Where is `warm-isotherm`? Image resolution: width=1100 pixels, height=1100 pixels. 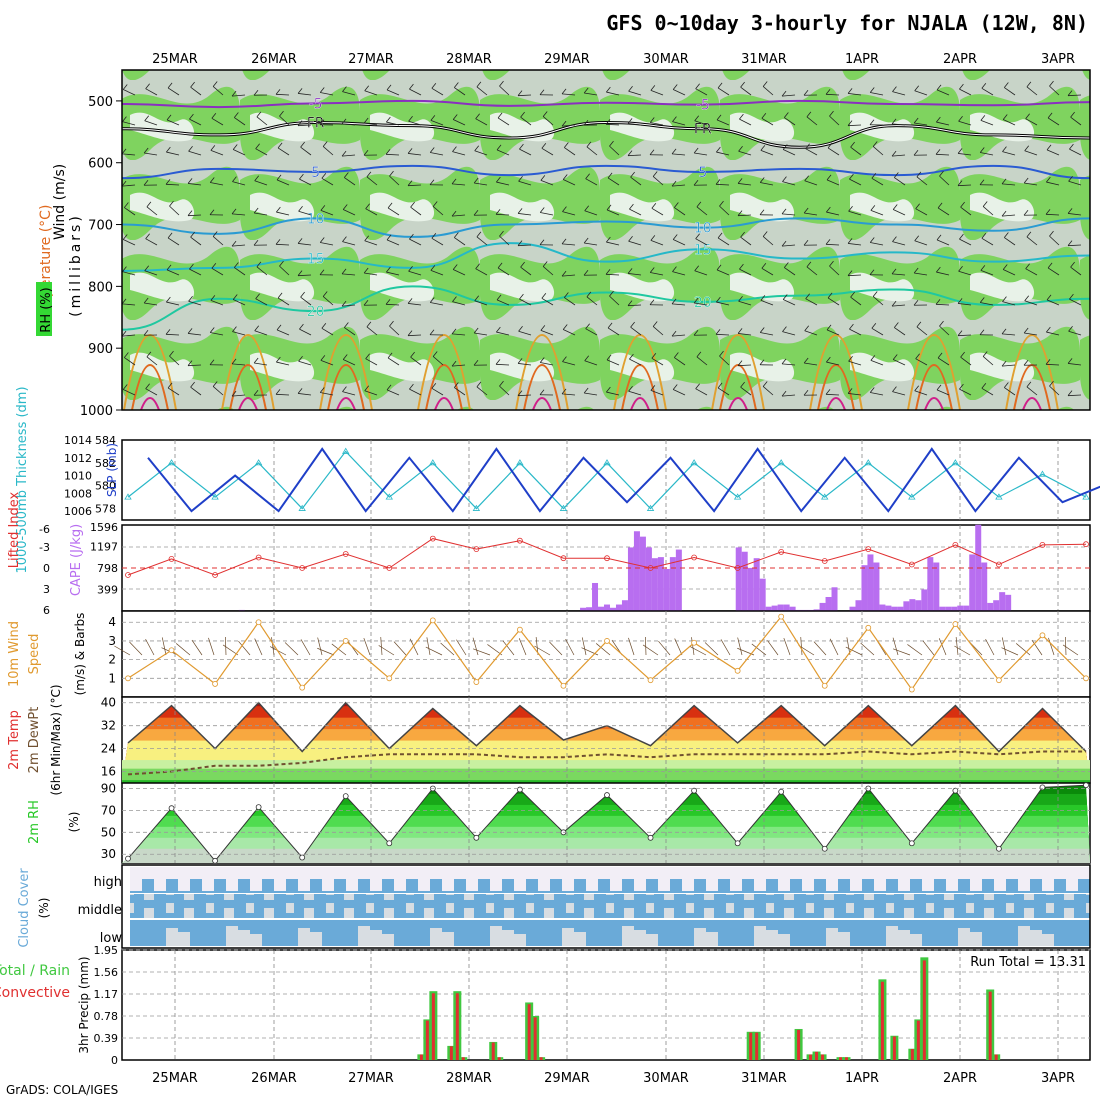
warm-isotherm is located at coordinates (542, 404).